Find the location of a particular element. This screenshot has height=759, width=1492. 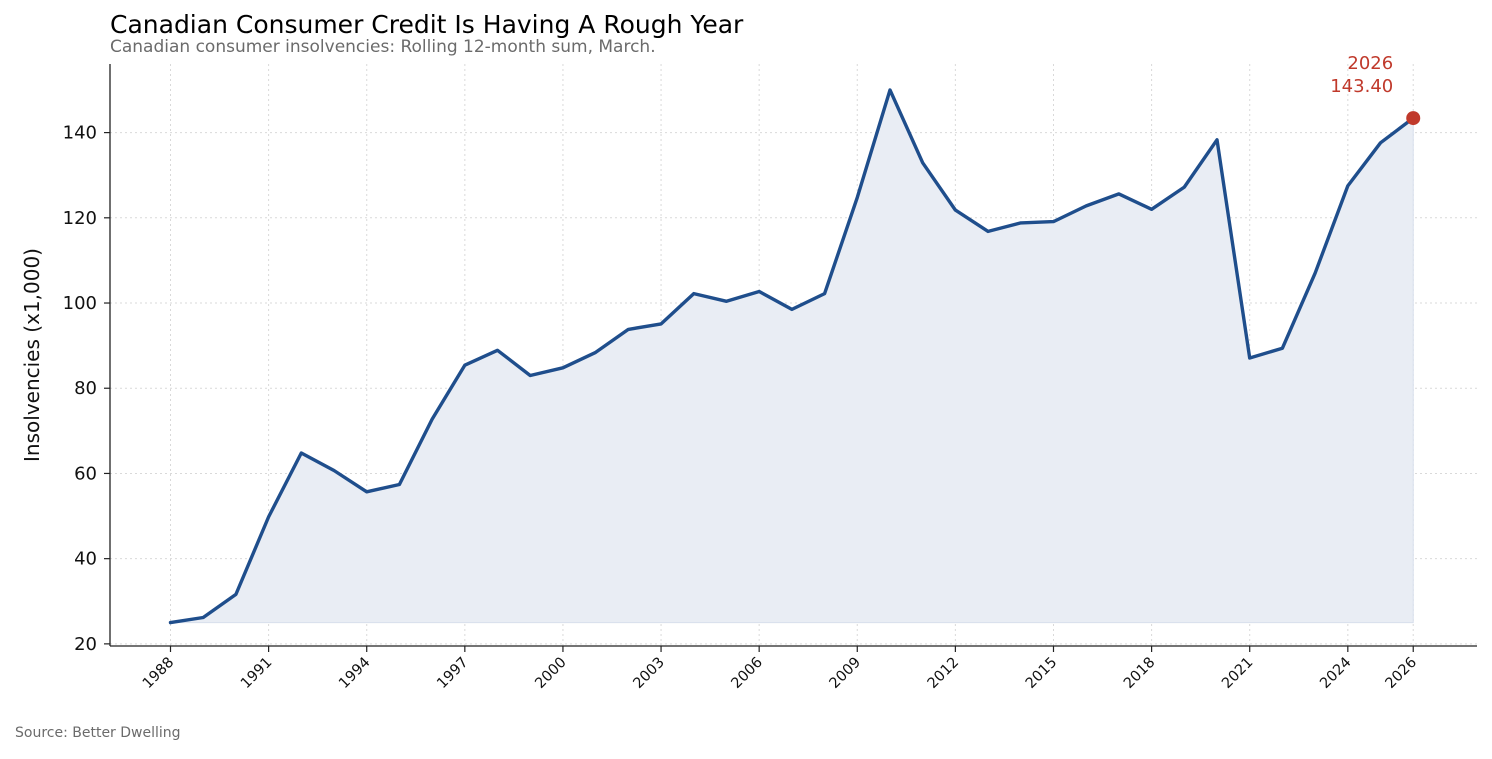

x-tick-label: 2012 is located at coordinates (943, 673).